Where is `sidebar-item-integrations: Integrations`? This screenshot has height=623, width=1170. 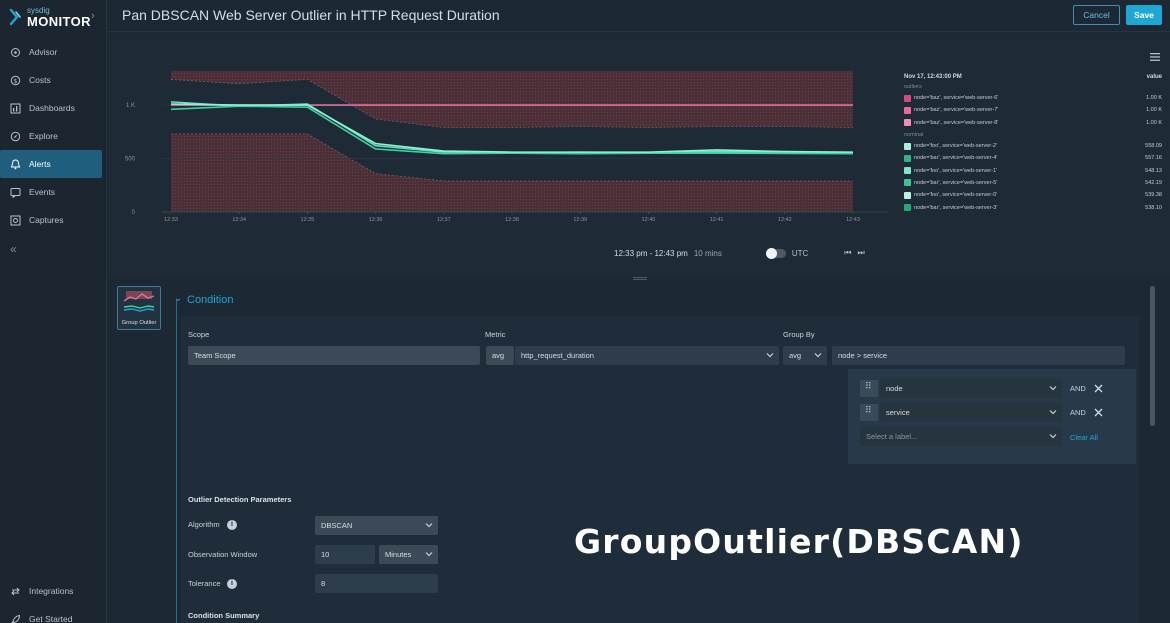 sidebar-item-integrations: Integrations is located at coordinates (53, 591).